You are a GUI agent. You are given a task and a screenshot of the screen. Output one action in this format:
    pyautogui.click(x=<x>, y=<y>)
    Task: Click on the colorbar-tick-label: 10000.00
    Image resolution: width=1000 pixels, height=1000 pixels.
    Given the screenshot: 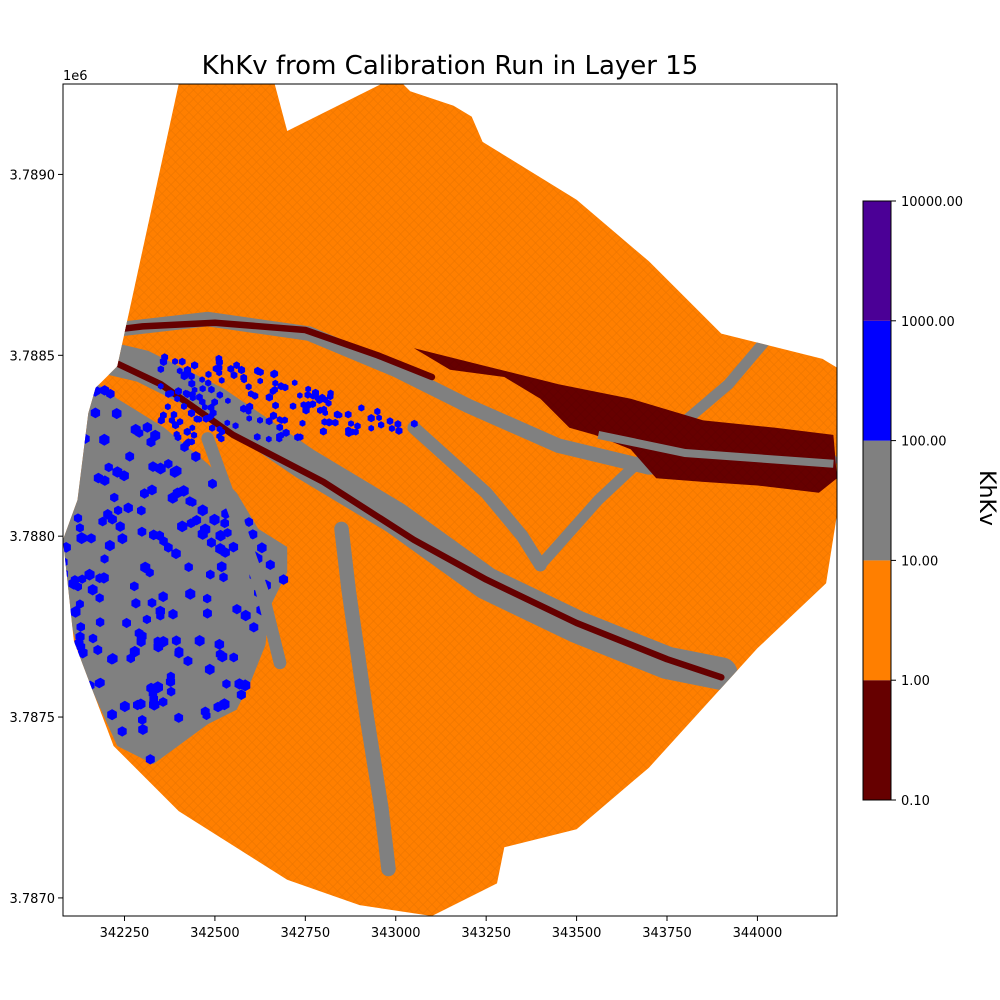 What is the action you would take?
    pyautogui.click(x=932, y=202)
    